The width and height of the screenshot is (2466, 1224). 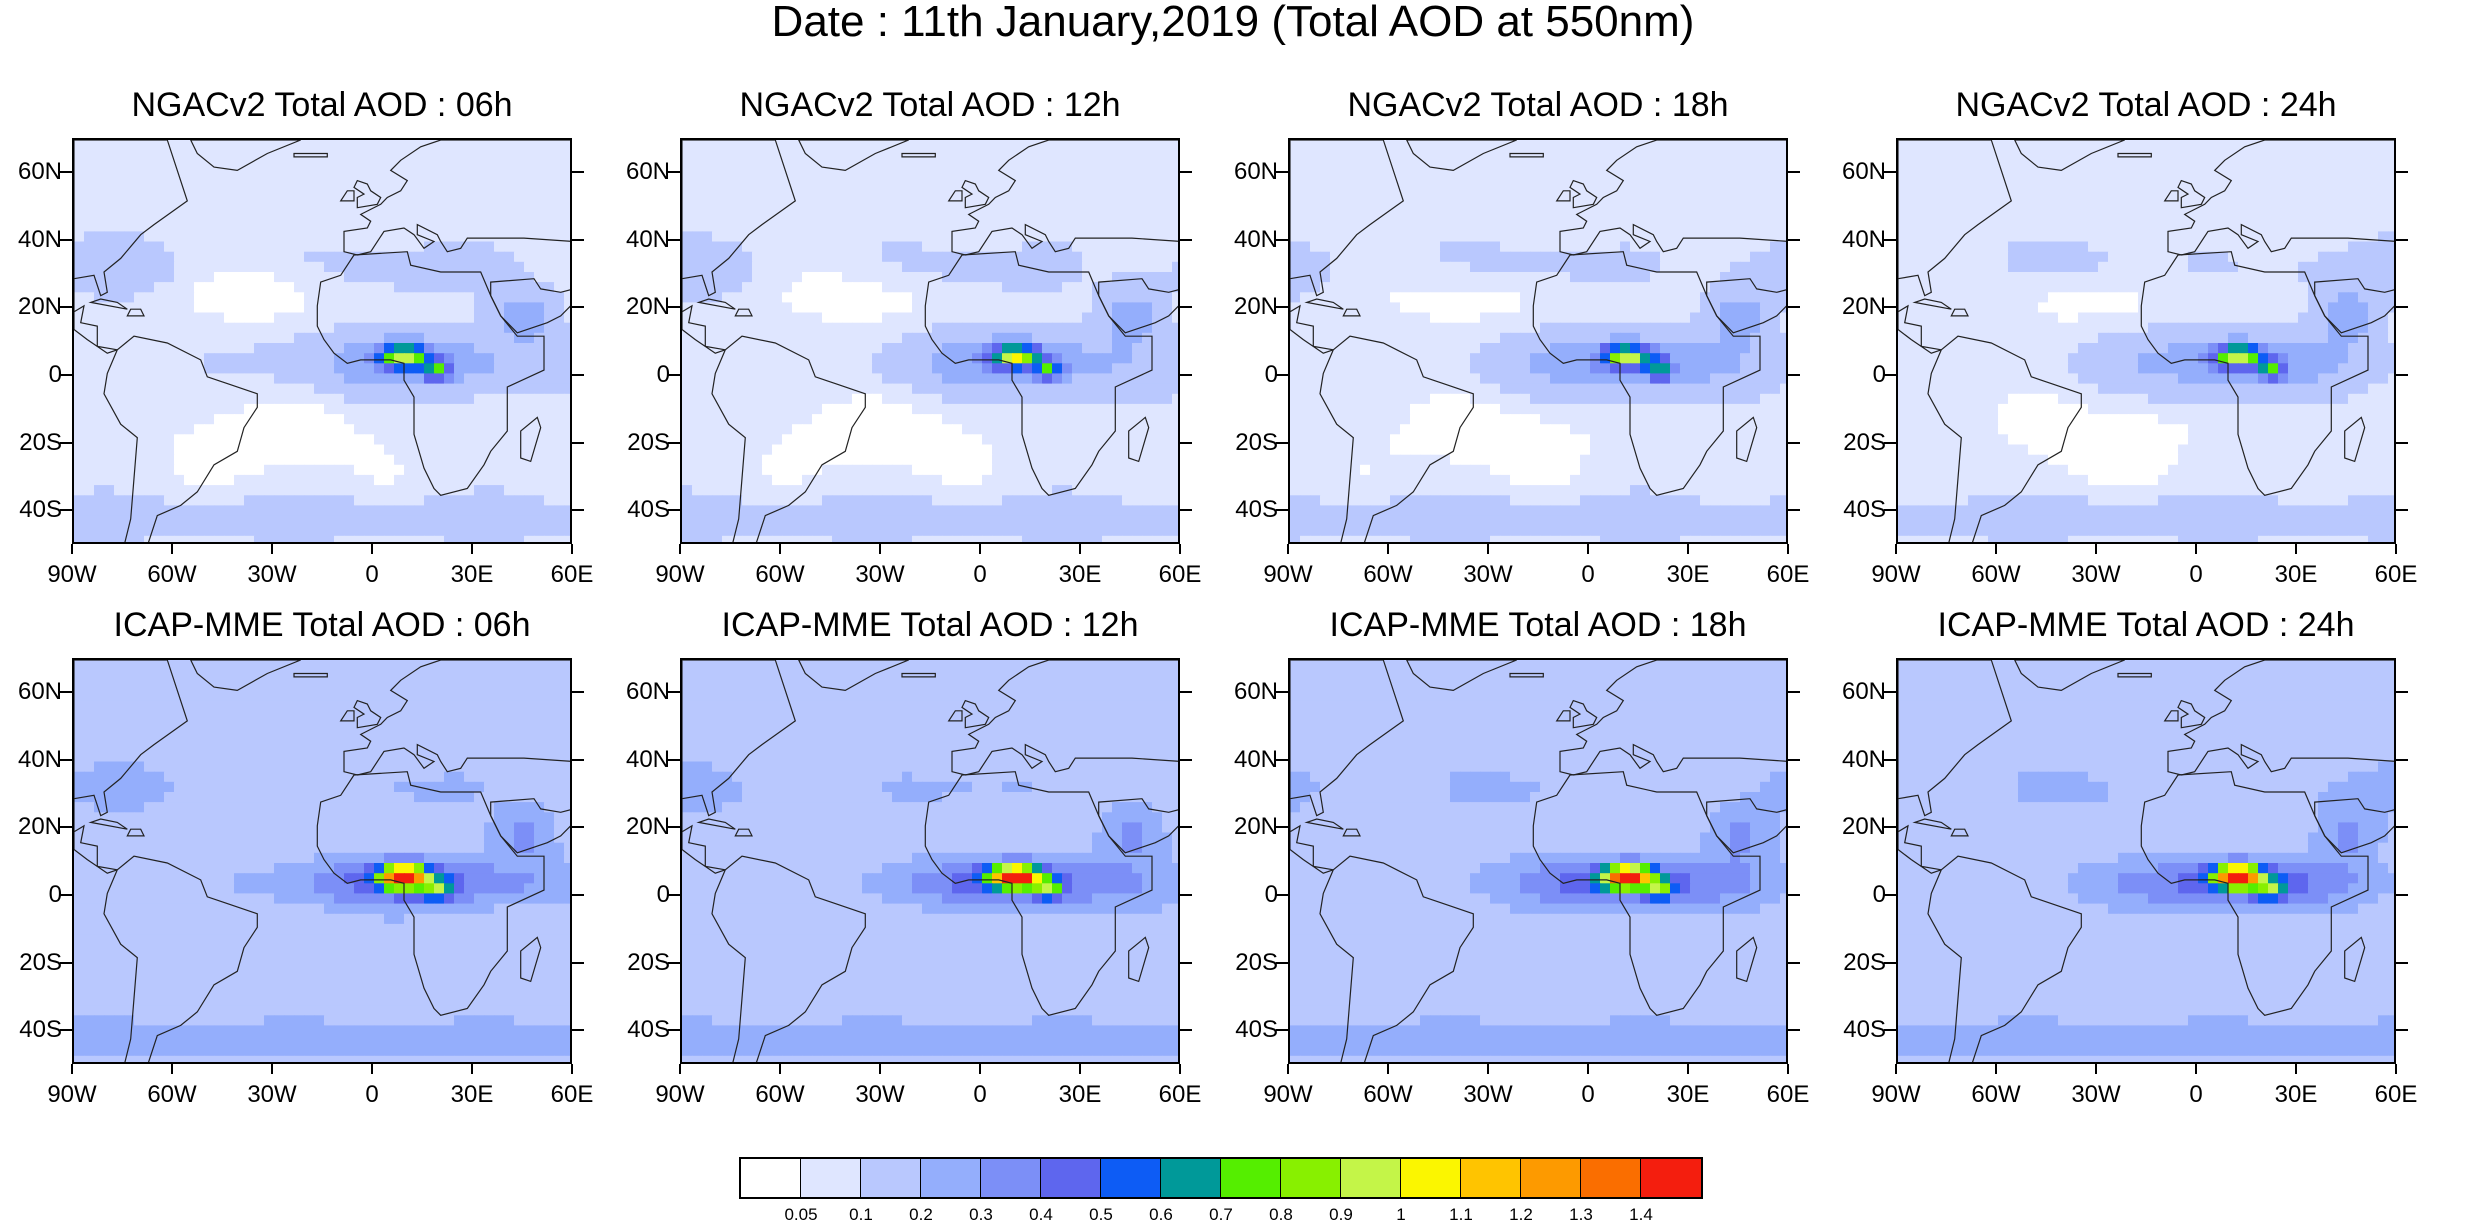 What do you see at coordinates (322, 625) in the screenshot?
I see `panel-title: ICAP-MME Total AOD : 06h` at bounding box center [322, 625].